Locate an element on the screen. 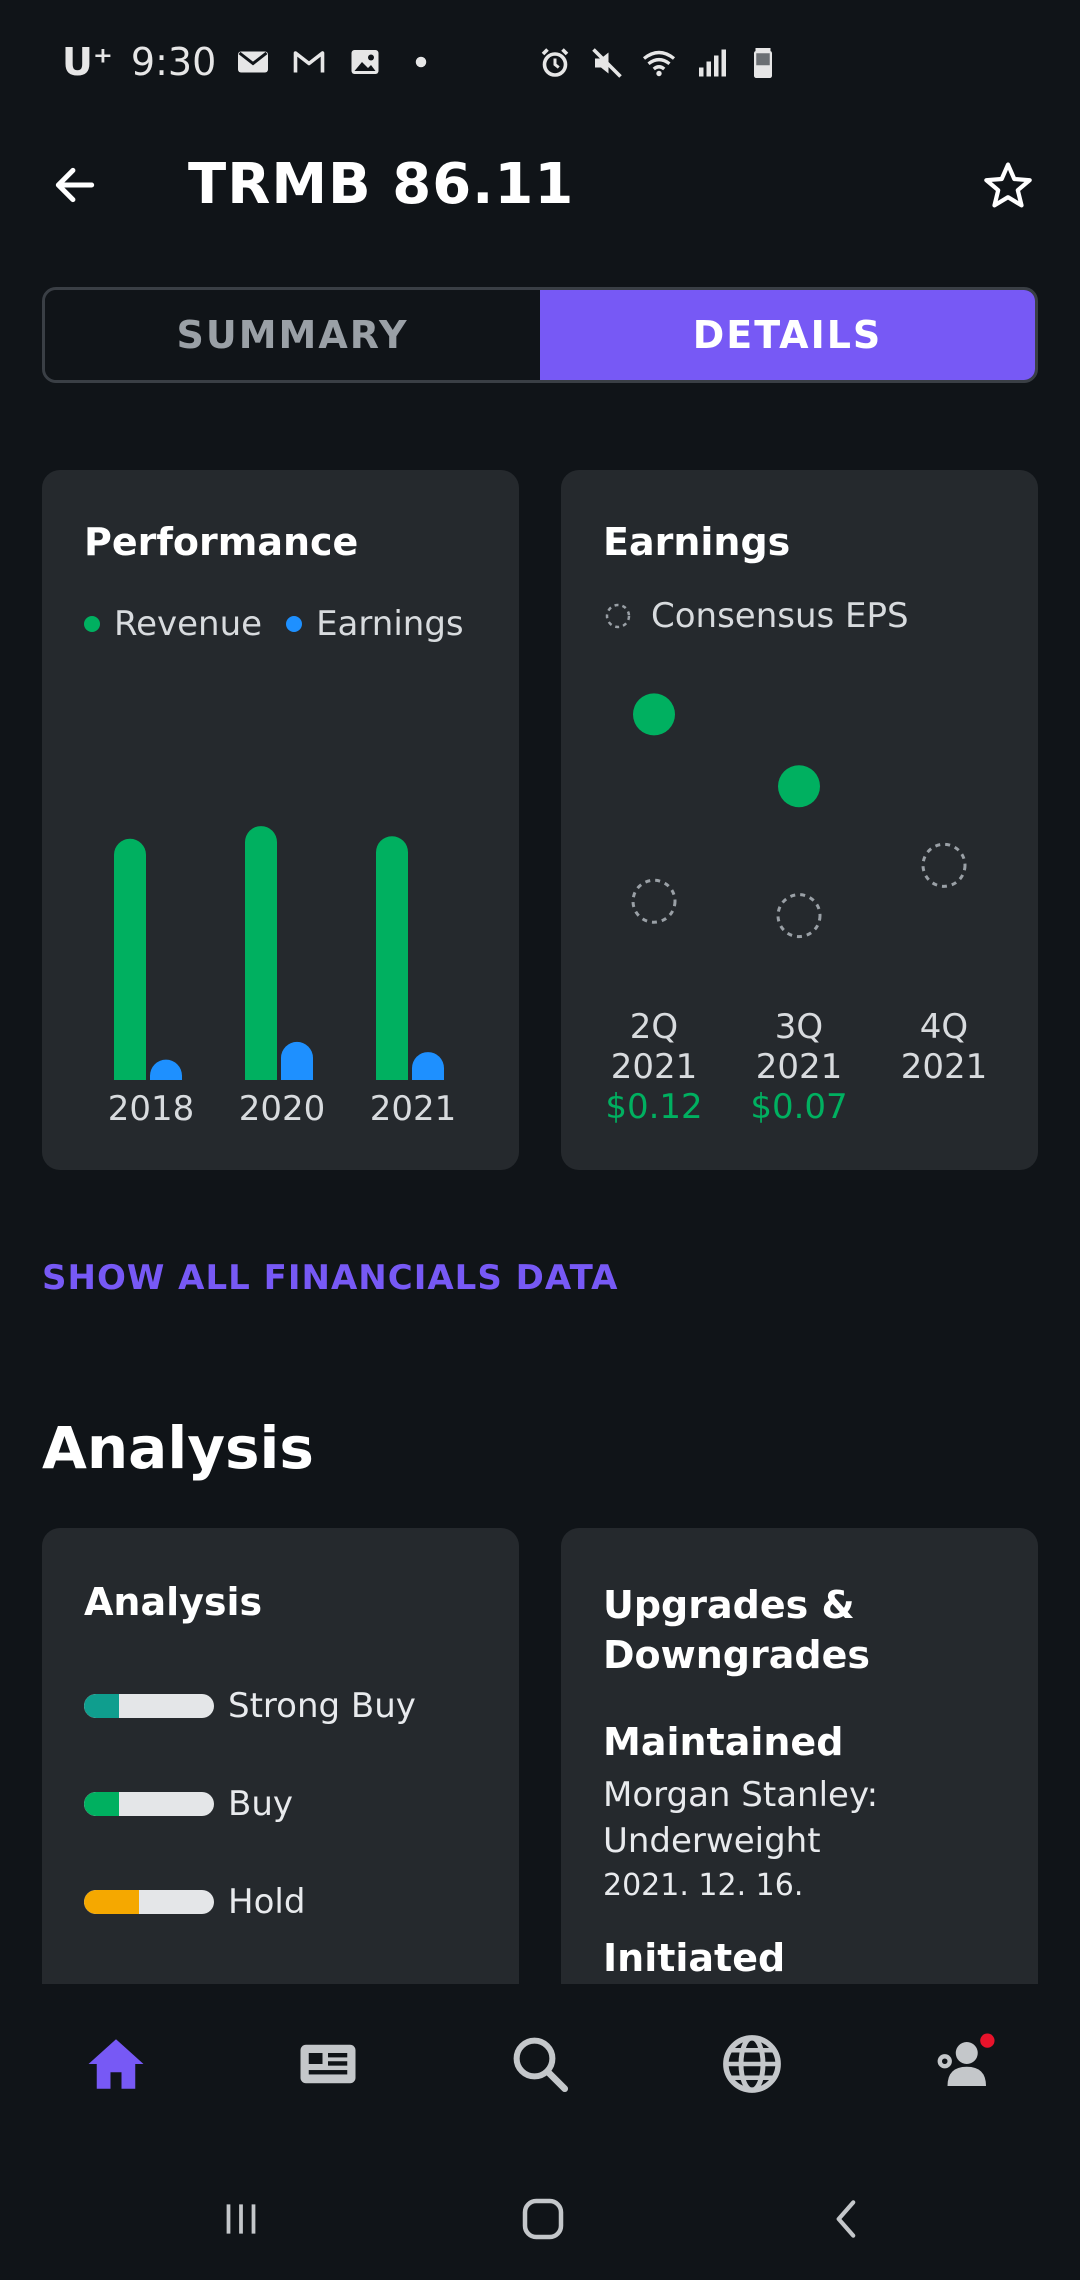  gallery-icon is located at coordinates (365, 62).